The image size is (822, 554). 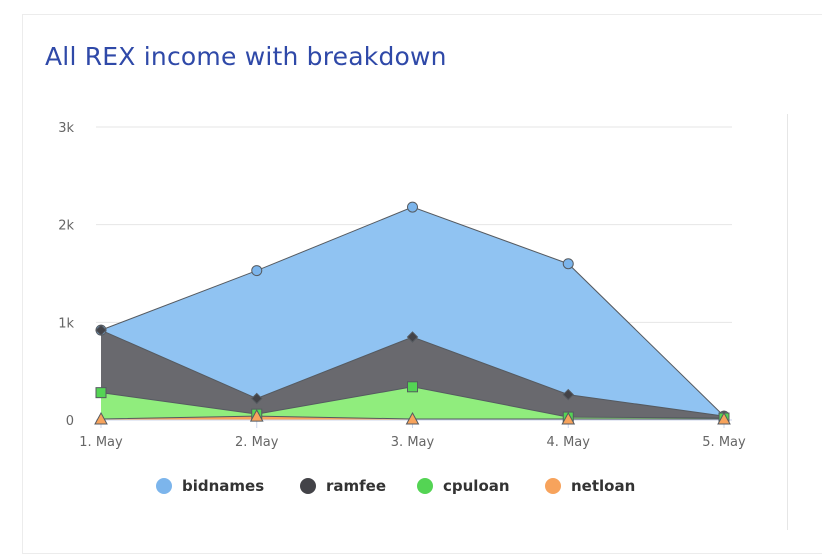 I want to click on legend-label-netloan: netloan, so click(x=603, y=486).